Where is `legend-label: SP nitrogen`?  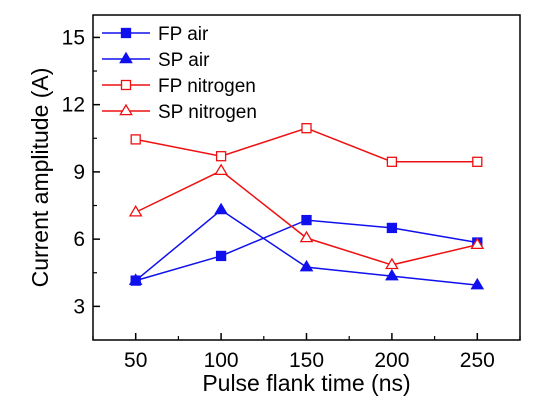
legend-label: SP nitrogen is located at coordinates (207, 112).